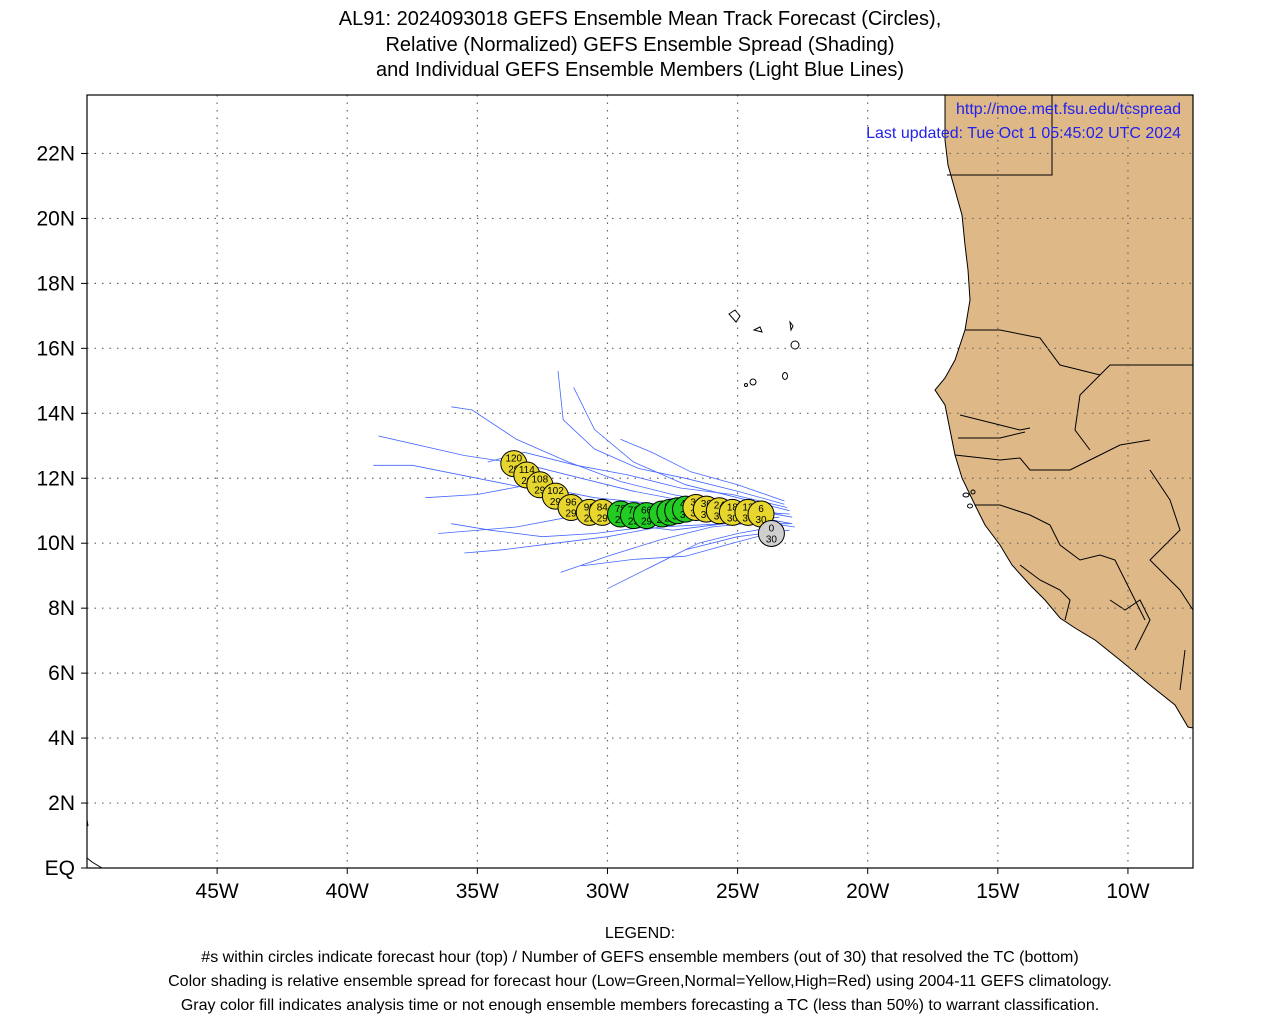  Describe the element at coordinates (55, 283) in the screenshot. I see `lat-tick-label: 18N` at that location.